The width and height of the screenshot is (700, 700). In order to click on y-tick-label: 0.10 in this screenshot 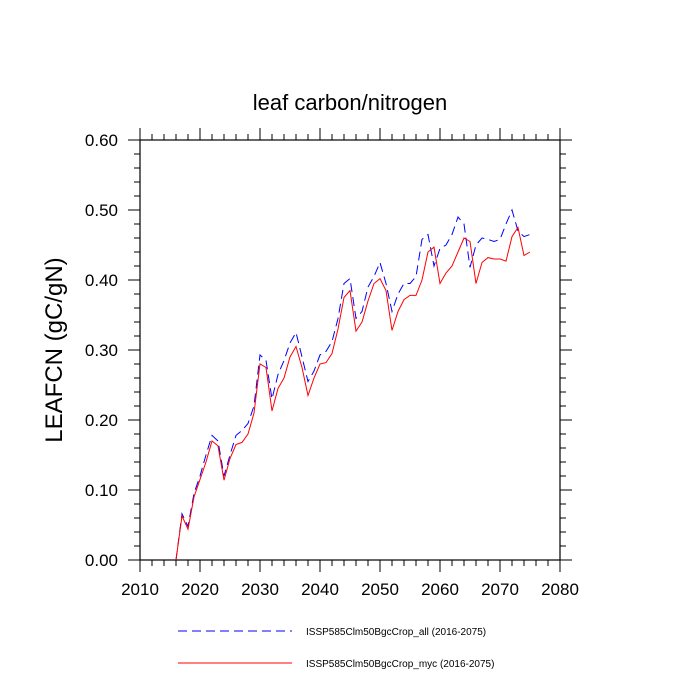, I will do `click(101, 490)`.